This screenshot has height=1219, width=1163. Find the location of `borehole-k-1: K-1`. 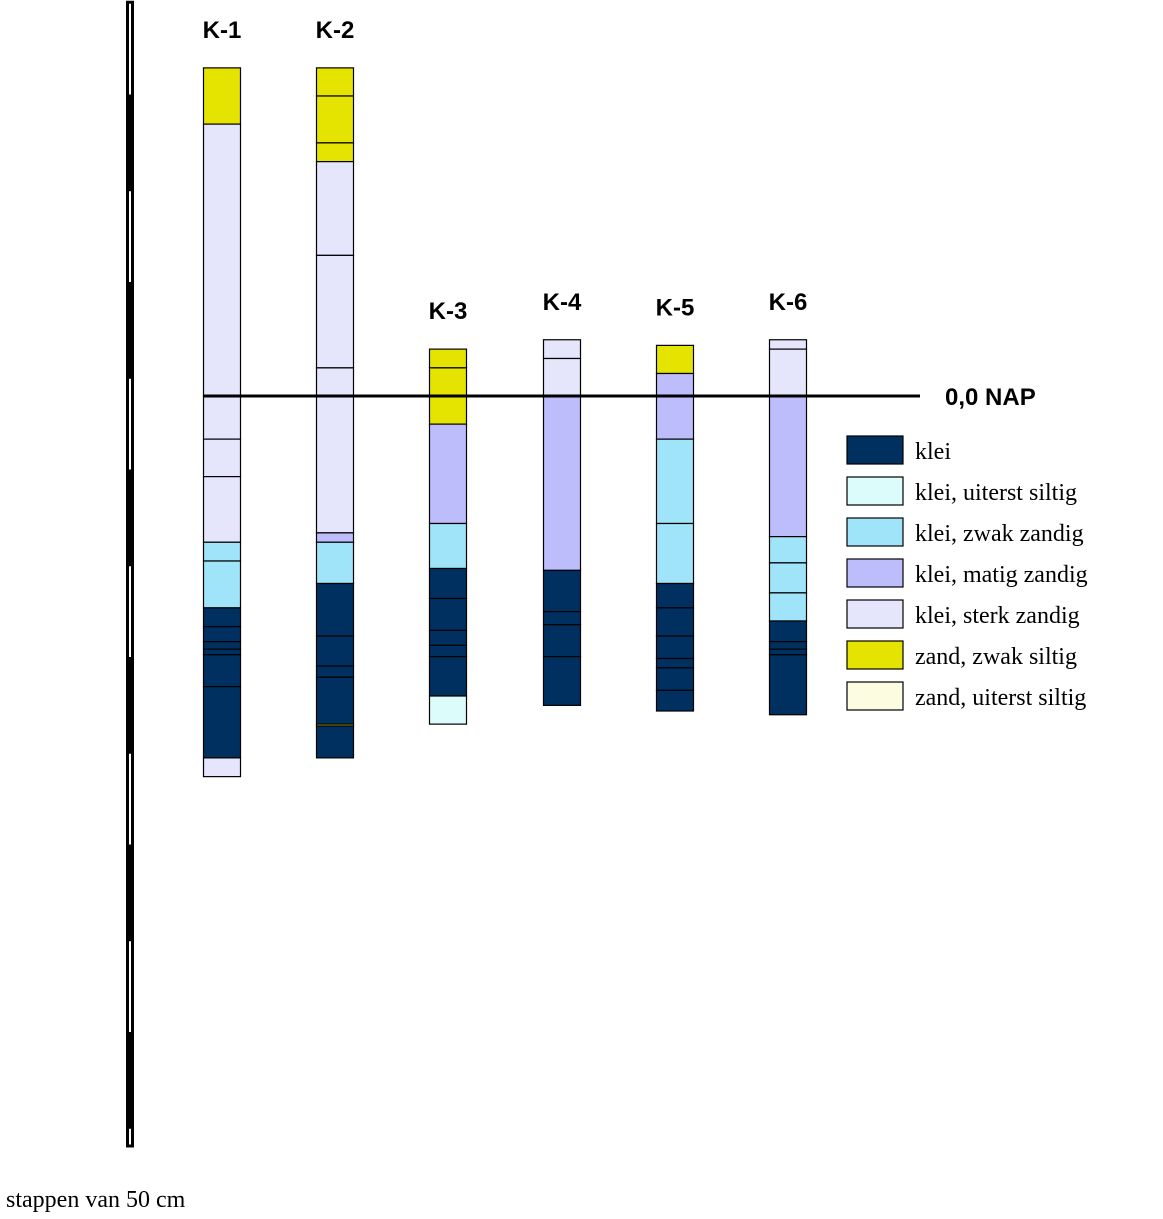

borehole-k-1: K-1 is located at coordinates (222, 397).